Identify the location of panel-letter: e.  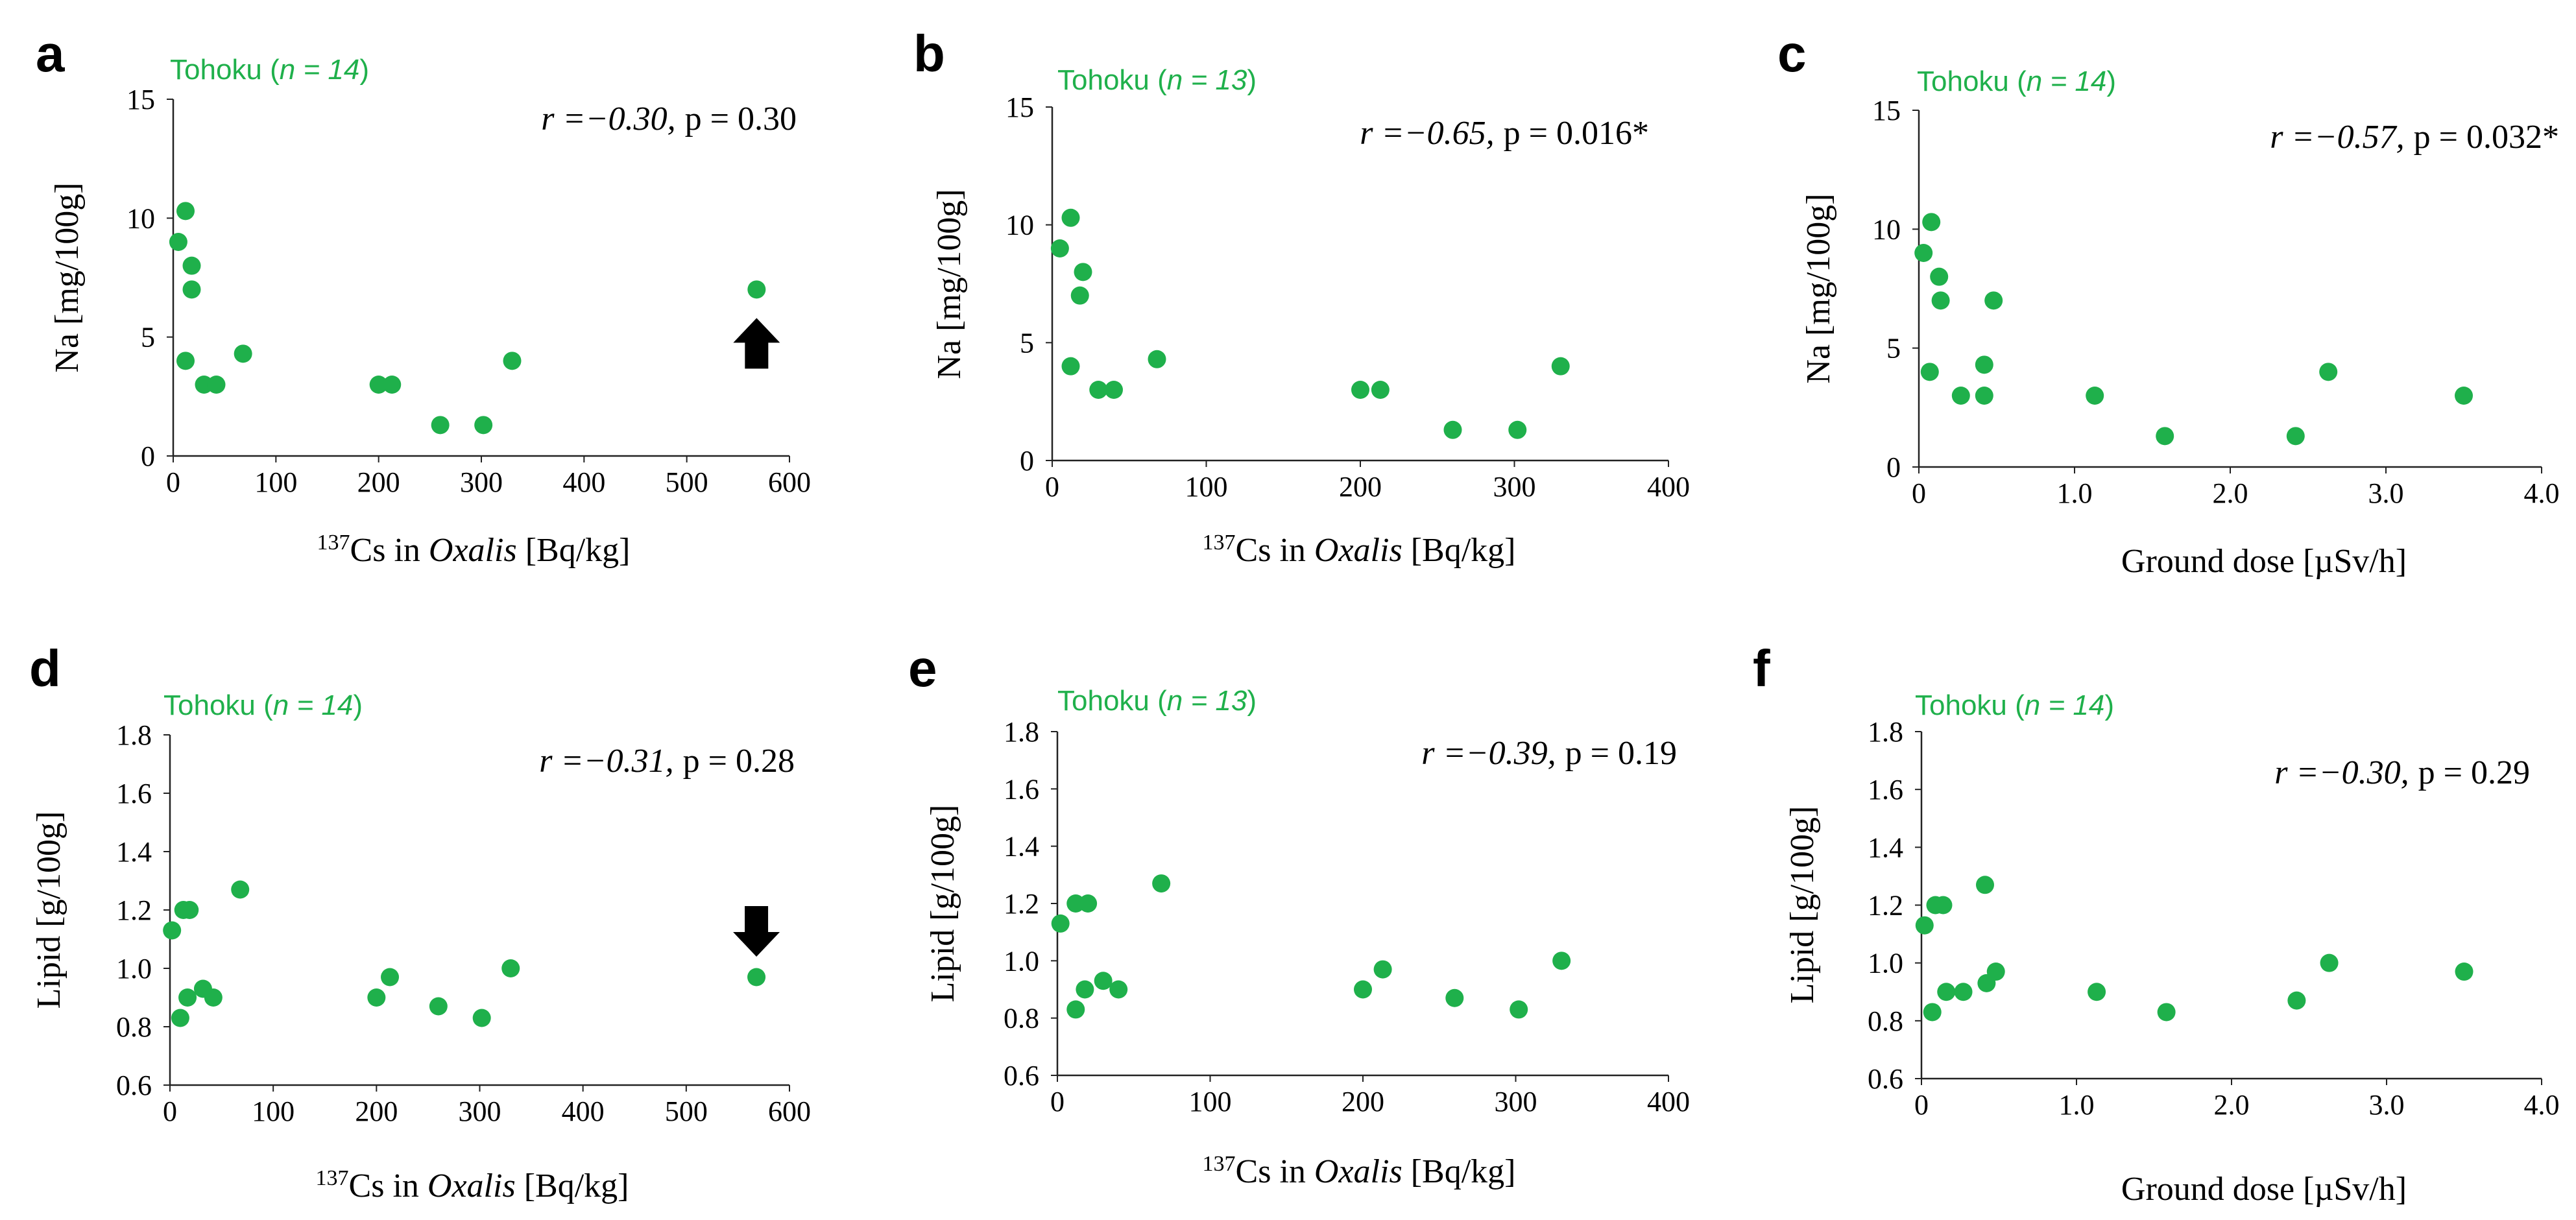
(922, 668).